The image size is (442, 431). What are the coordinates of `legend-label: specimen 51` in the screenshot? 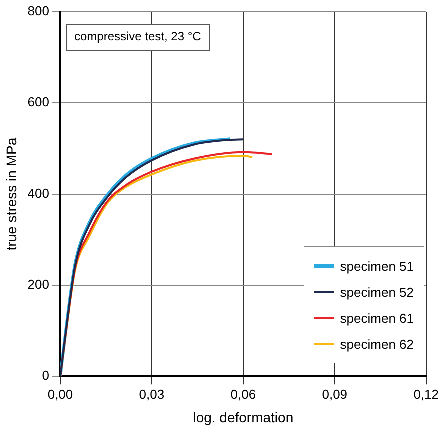 It's located at (377, 266).